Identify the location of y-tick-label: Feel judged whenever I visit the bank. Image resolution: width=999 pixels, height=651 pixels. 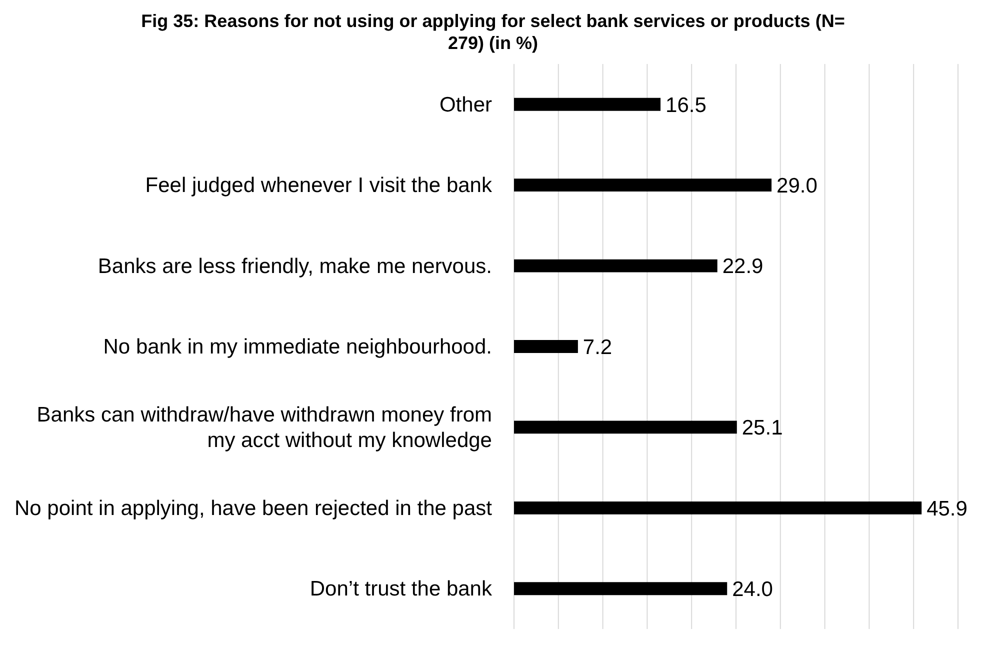
(318, 185).